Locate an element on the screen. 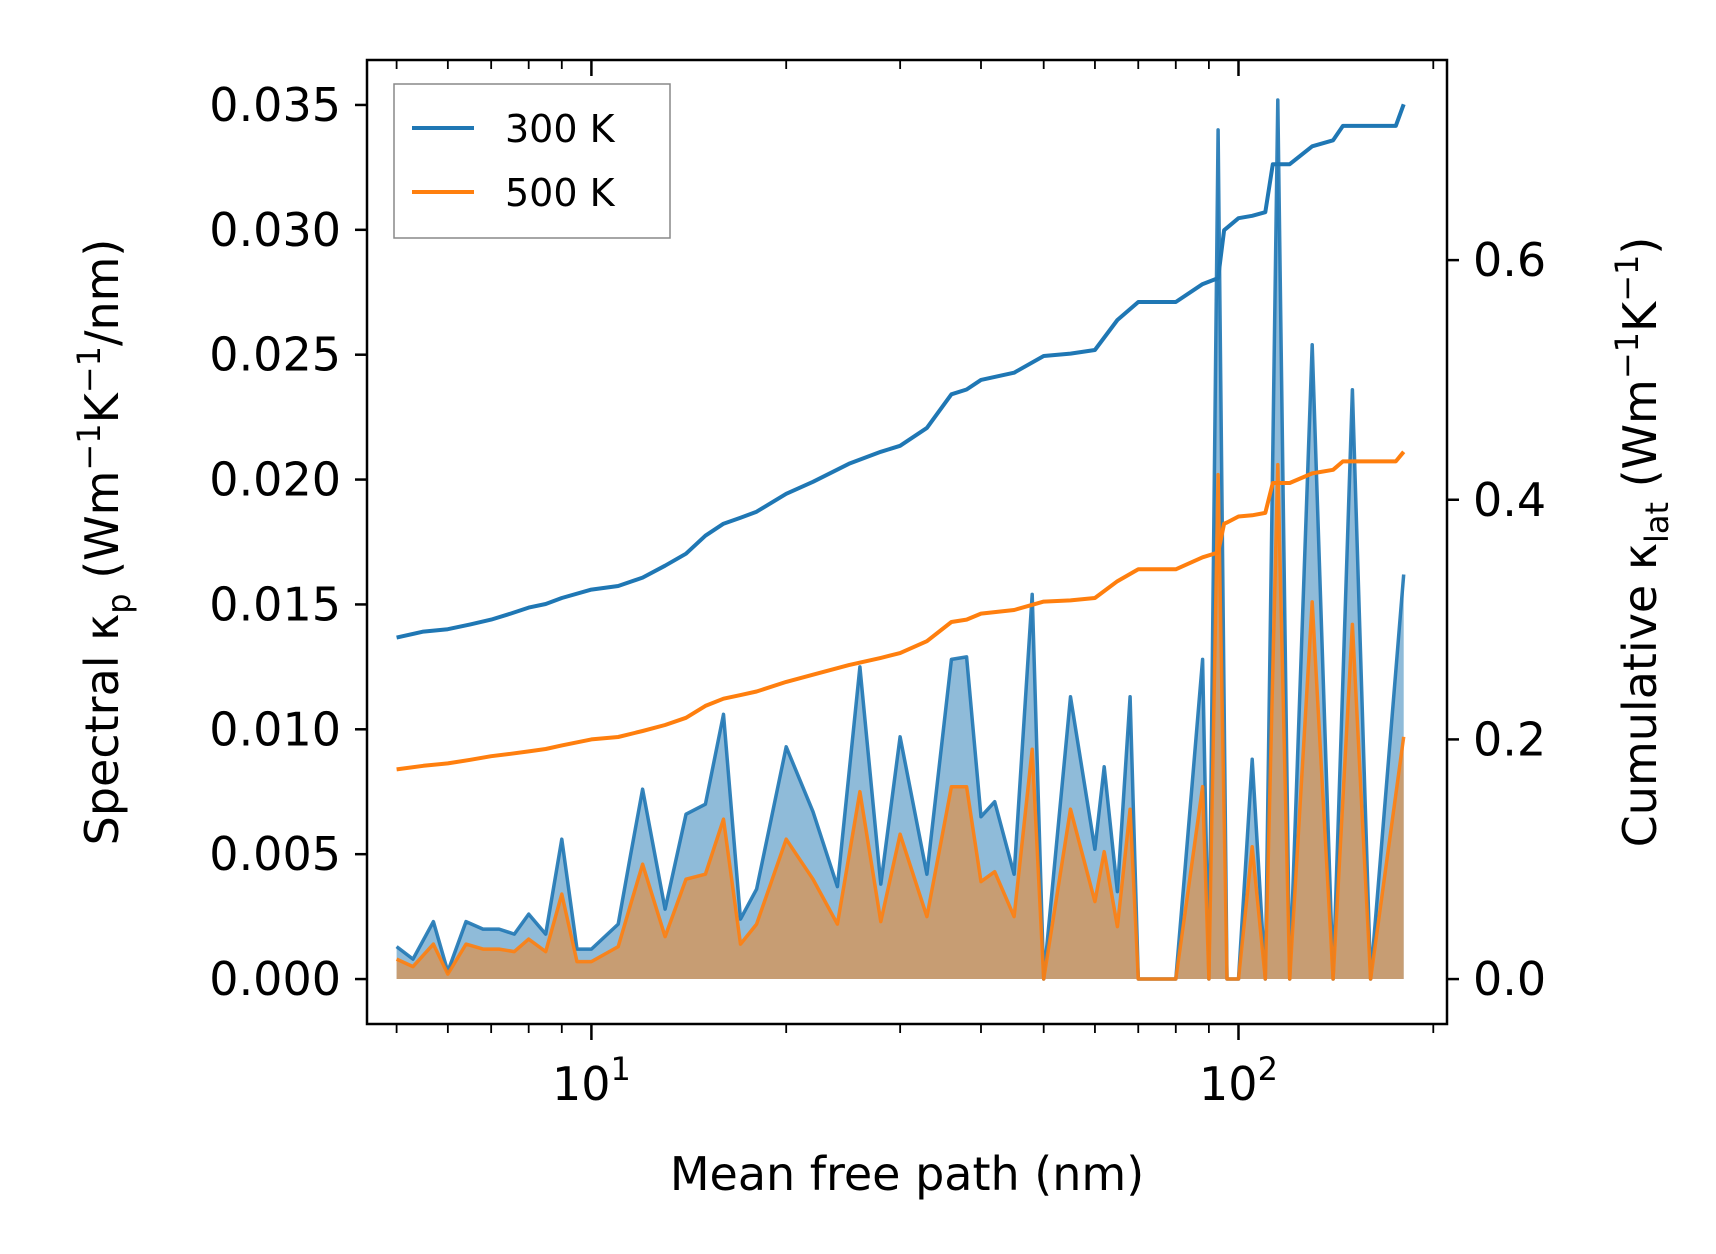 Image resolution: width=1716 pixels, height=1254 pixels. left-y-tick-label: 0.015 is located at coordinates (275, 604).